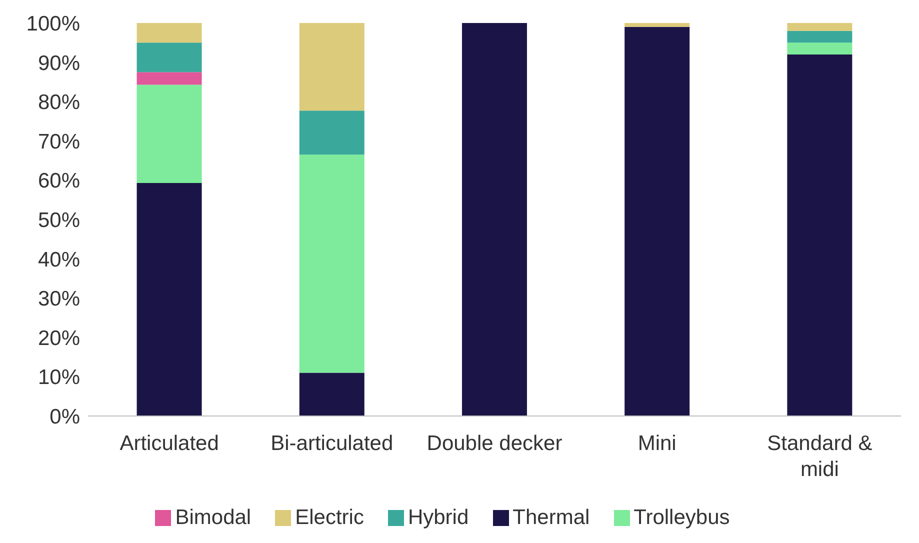  Describe the element at coordinates (65, 416) in the screenshot. I see `y-tick-label: 0%` at that location.